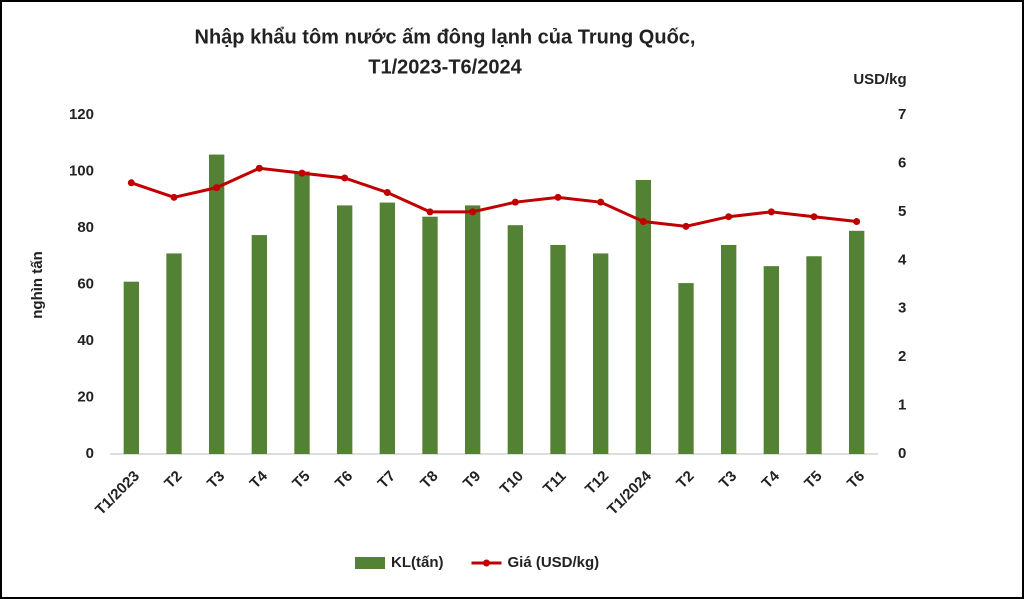 The image size is (1024, 599). What do you see at coordinates (90, 453) in the screenshot?
I see `y-tick-label: 0` at bounding box center [90, 453].